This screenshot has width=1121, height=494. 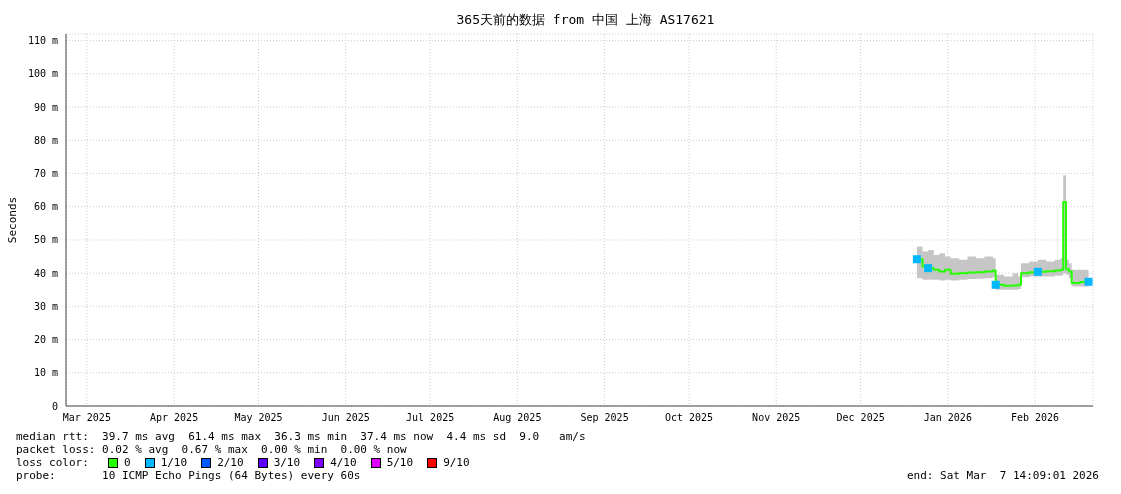 What do you see at coordinates (173, 462) in the screenshot?
I see `legend-label: 1/10` at bounding box center [173, 462].